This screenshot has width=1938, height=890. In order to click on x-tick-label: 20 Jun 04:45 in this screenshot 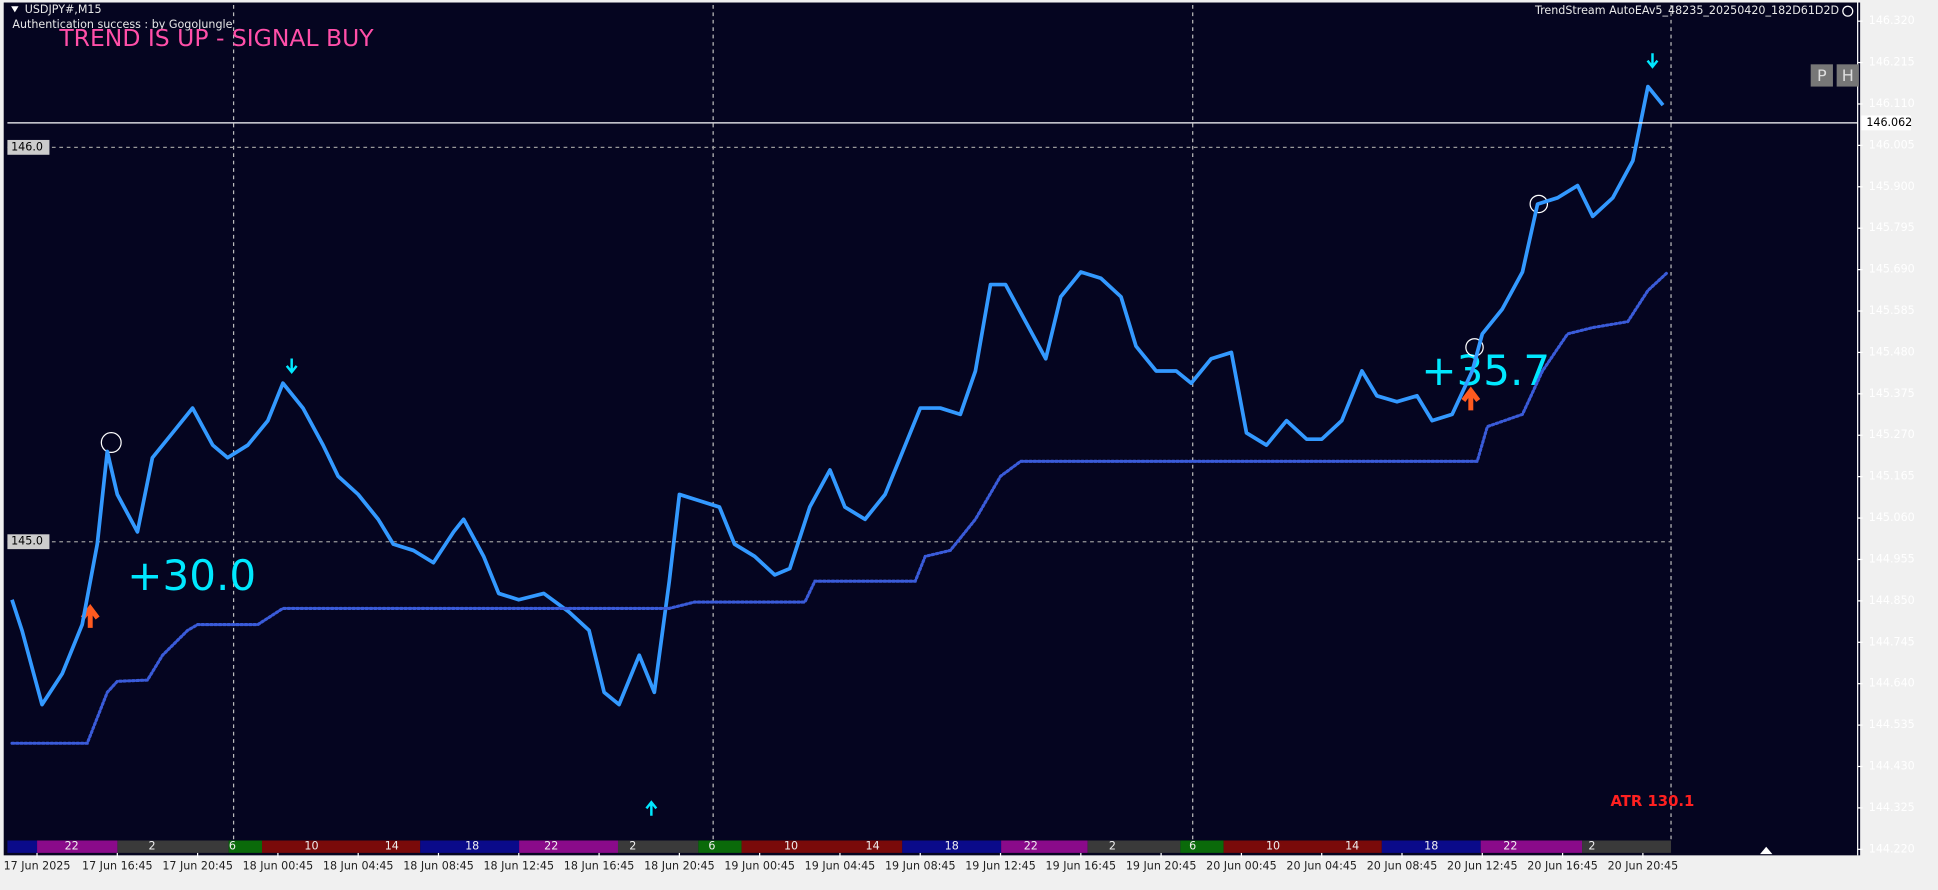, I will do `click(1321, 865)`.